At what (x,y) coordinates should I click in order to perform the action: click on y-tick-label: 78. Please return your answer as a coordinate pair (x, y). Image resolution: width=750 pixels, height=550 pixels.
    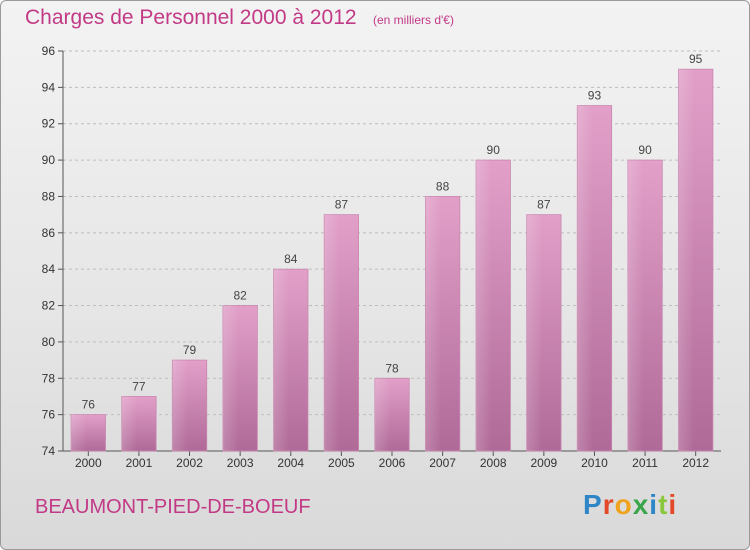
    Looking at the image, I should click on (49, 378).